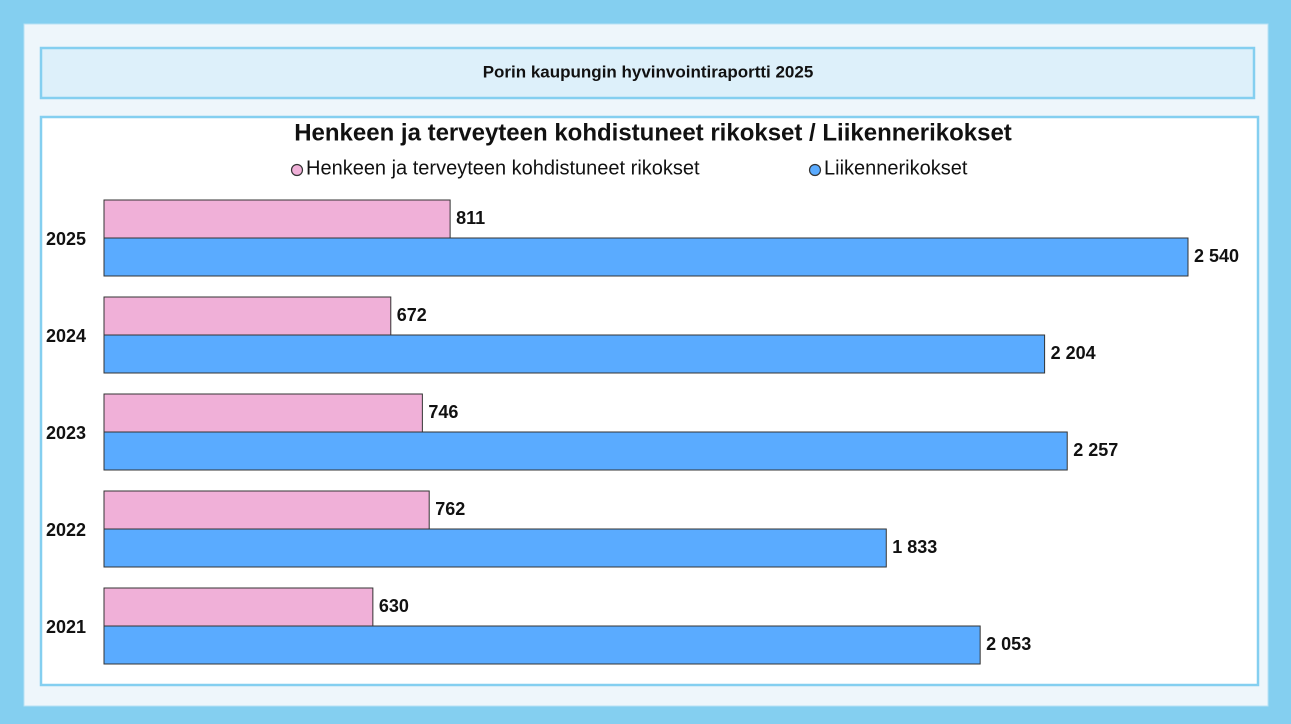  What do you see at coordinates (450, 509) in the screenshot?
I see `value-label: 762` at bounding box center [450, 509].